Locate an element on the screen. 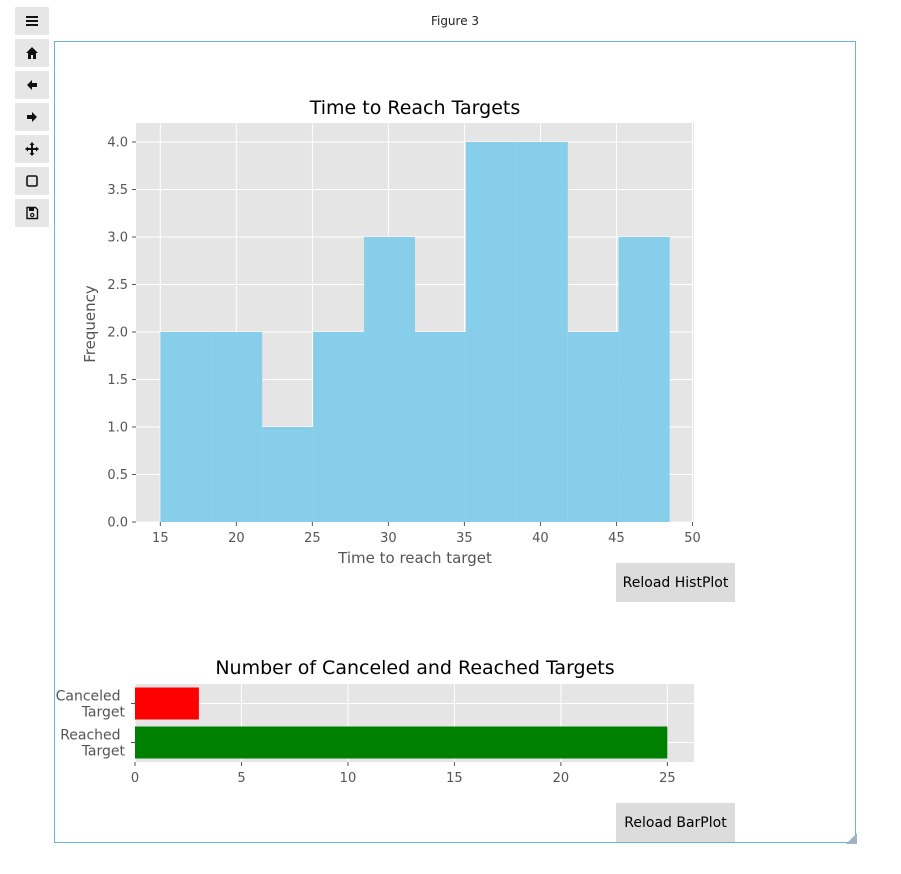  hist-y-tick-label: 4.0 is located at coordinates (117, 143).